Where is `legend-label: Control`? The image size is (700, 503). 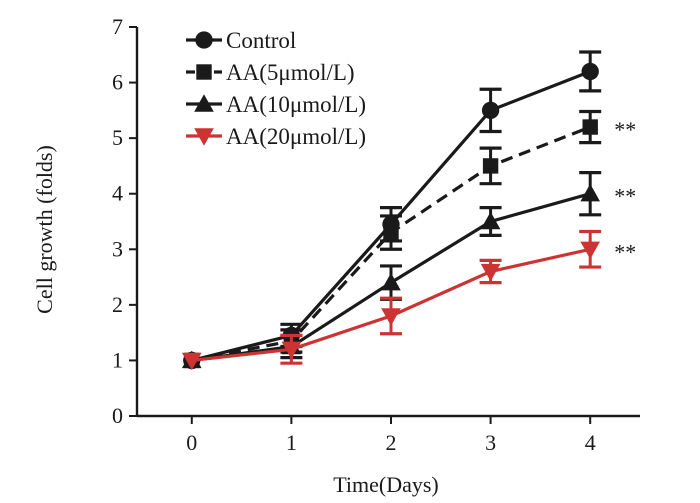
legend-label: Control is located at coordinates (261, 40).